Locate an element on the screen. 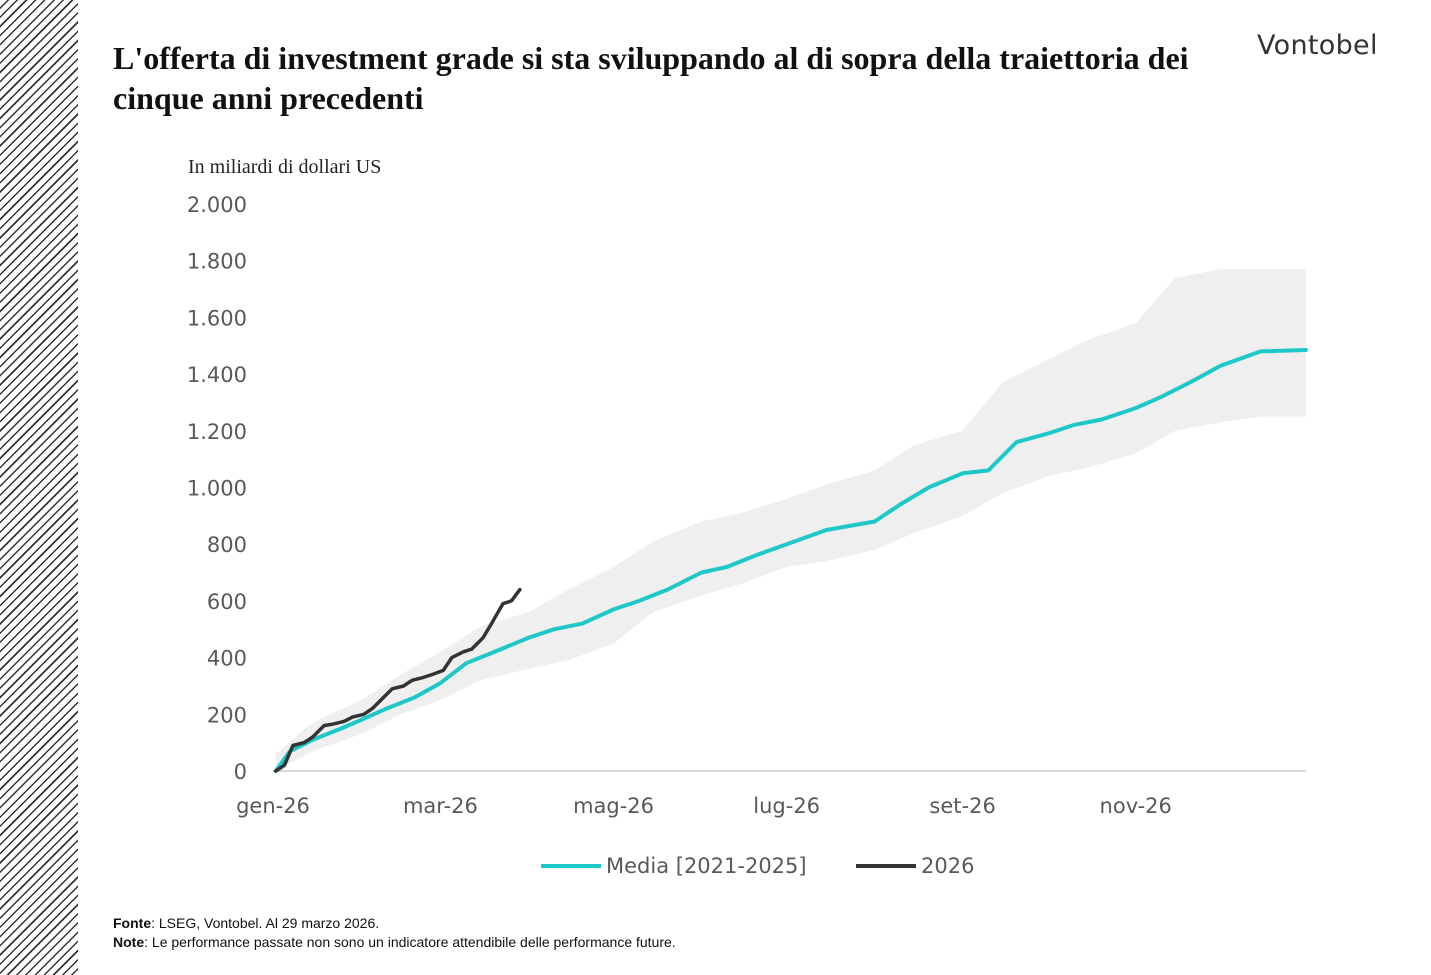  y-tick-label: 600 is located at coordinates (227, 602).